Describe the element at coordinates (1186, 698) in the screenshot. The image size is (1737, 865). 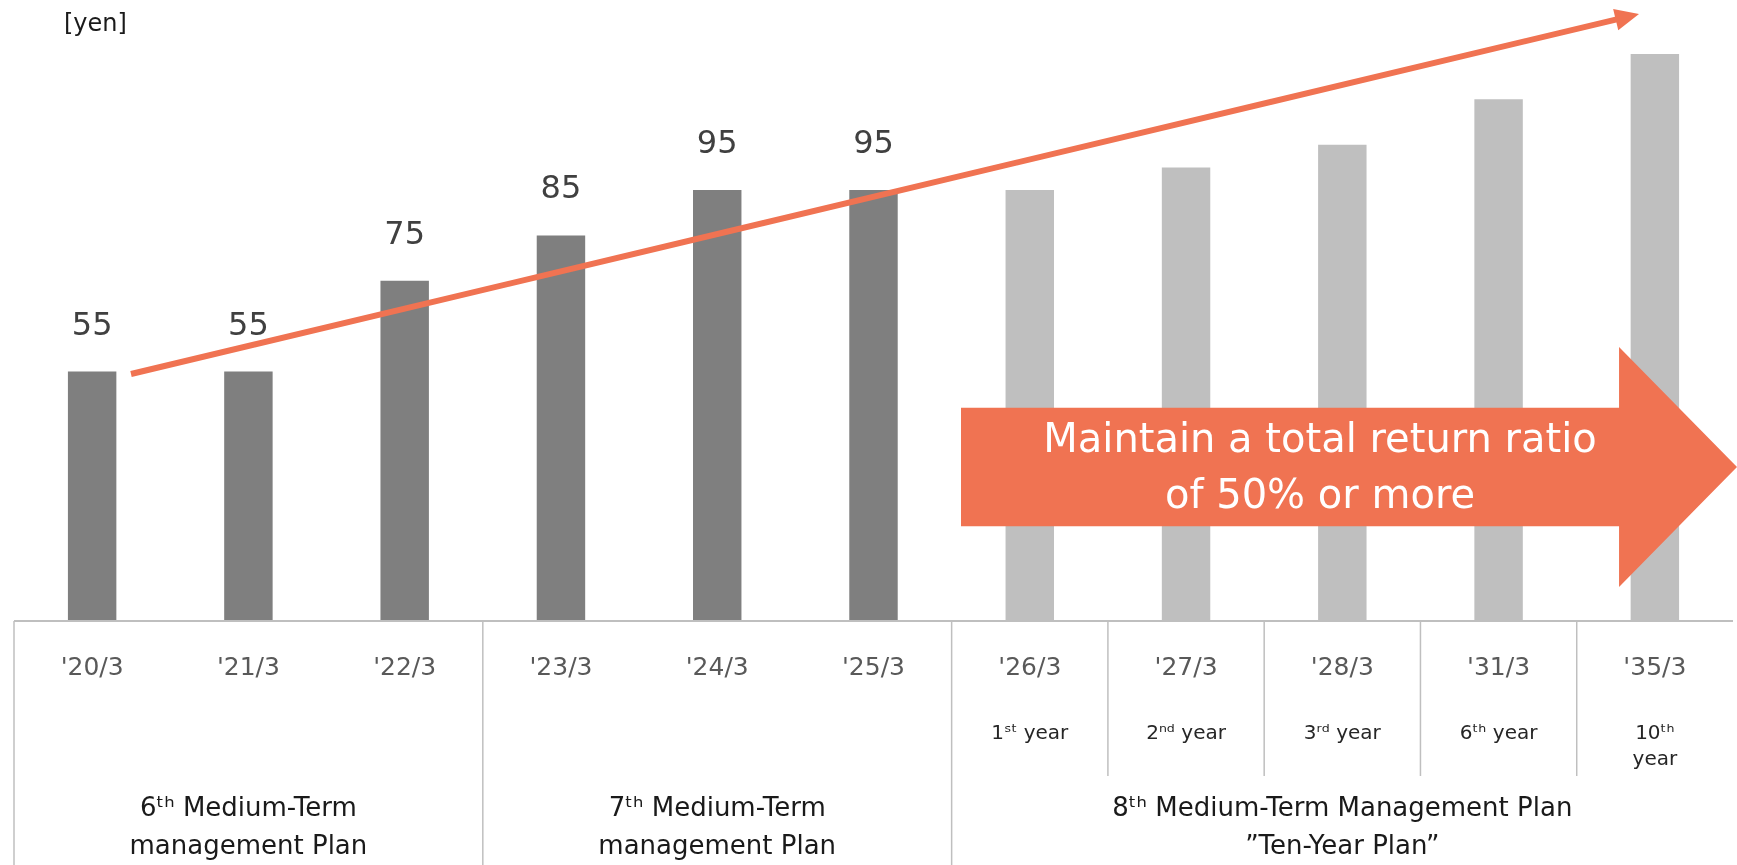
I see `category-label: '27/3 2ⁿᵈ year` at that location.